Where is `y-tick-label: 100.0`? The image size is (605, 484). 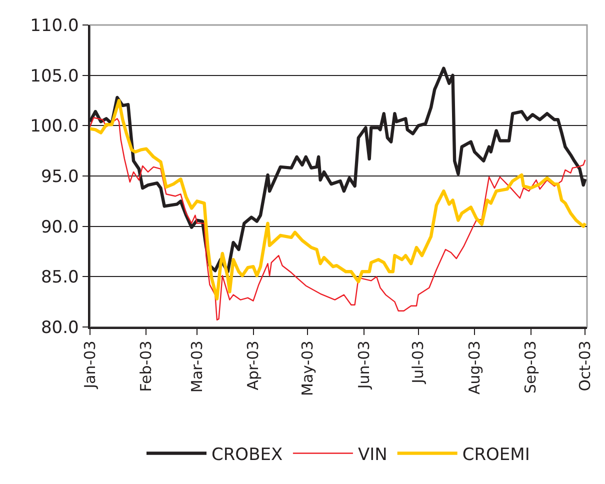 y-tick-label: 100.0 is located at coordinates (54, 126).